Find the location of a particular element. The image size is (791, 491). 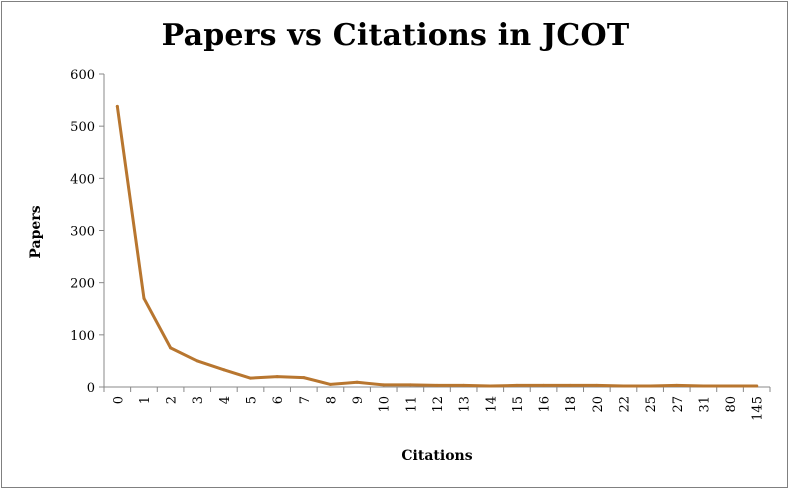

x-tick-label: 1 is located at coordinates (145, 400).